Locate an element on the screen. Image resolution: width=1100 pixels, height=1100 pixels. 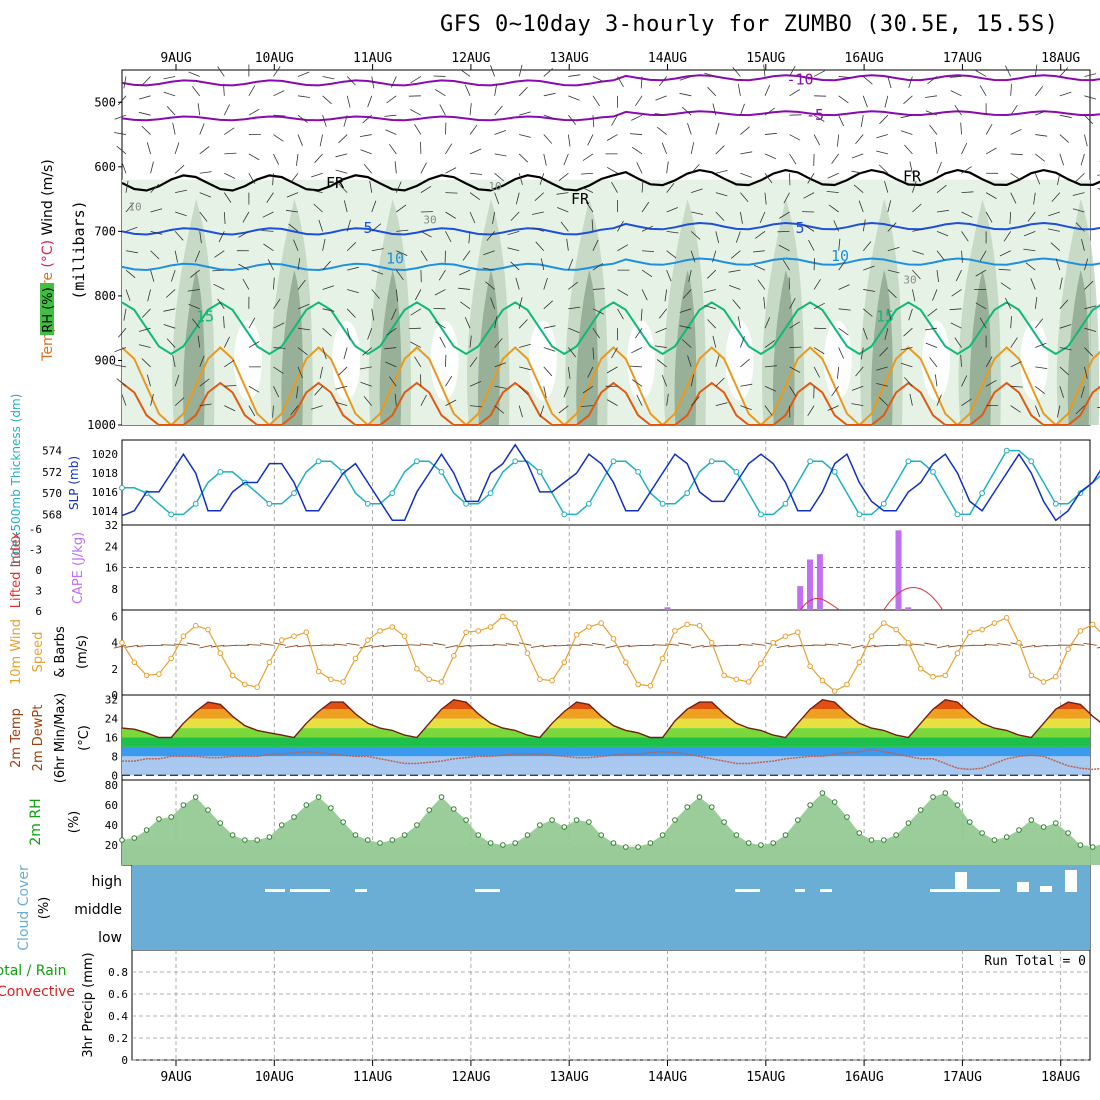
date-label-bottom: 11AUG is located at coordinates (372, 1077).